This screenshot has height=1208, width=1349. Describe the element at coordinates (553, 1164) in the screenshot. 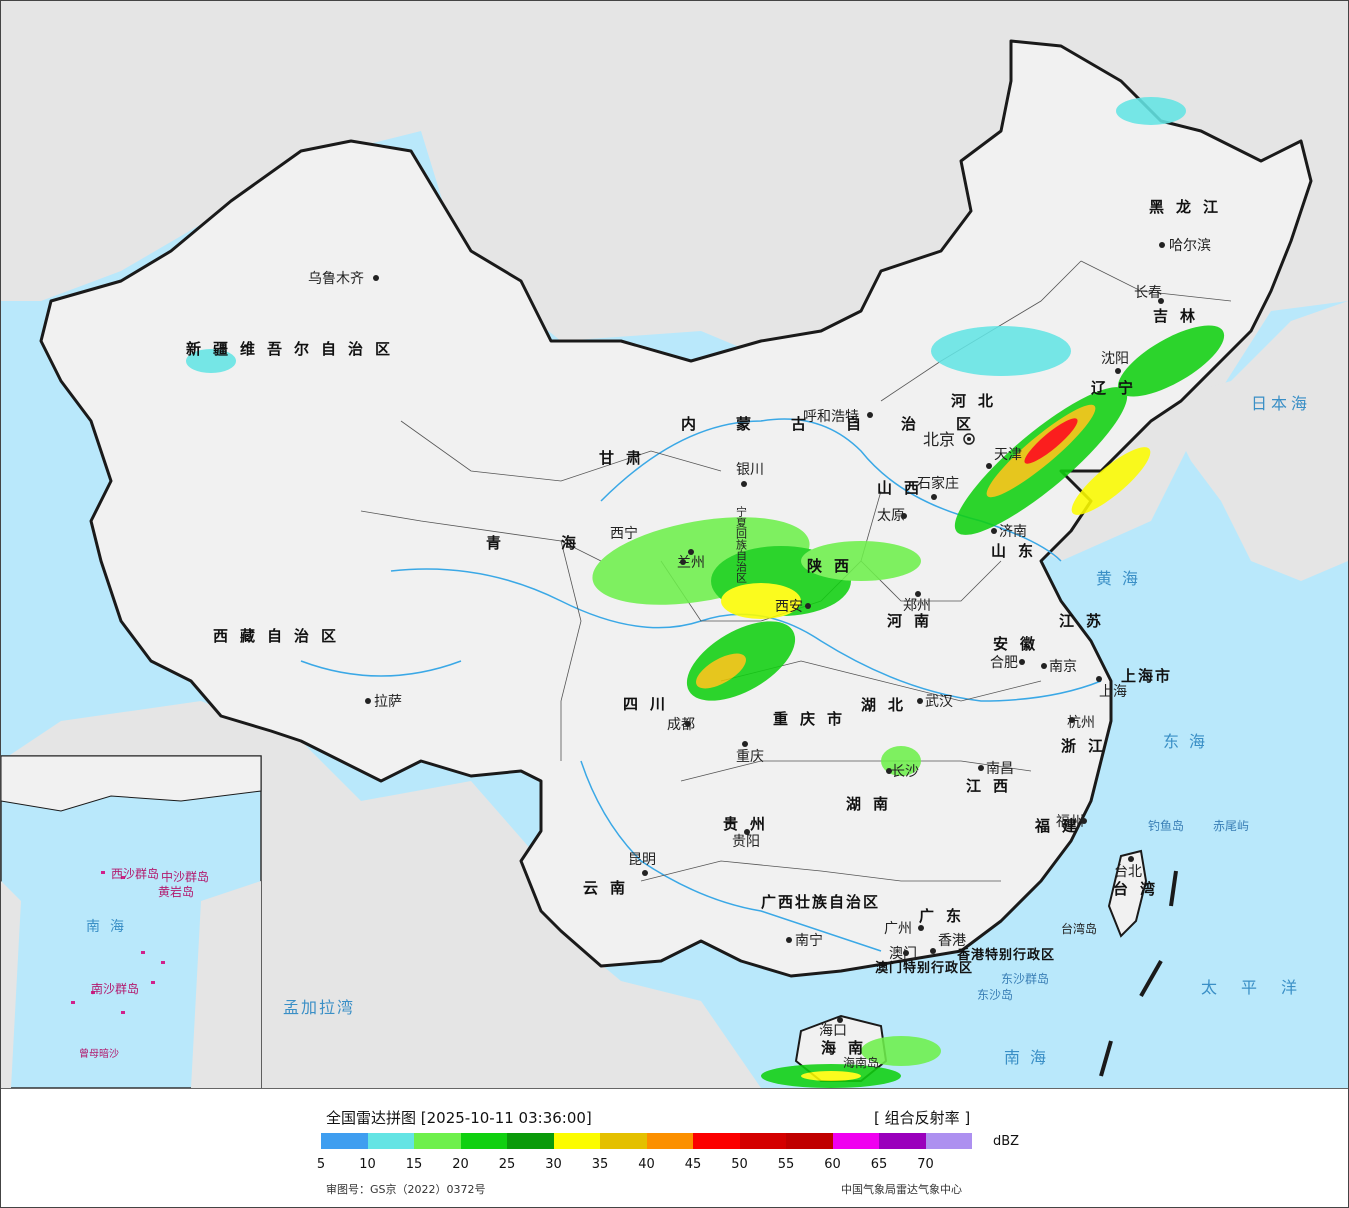

I see `scale-tick: 30` at that location.